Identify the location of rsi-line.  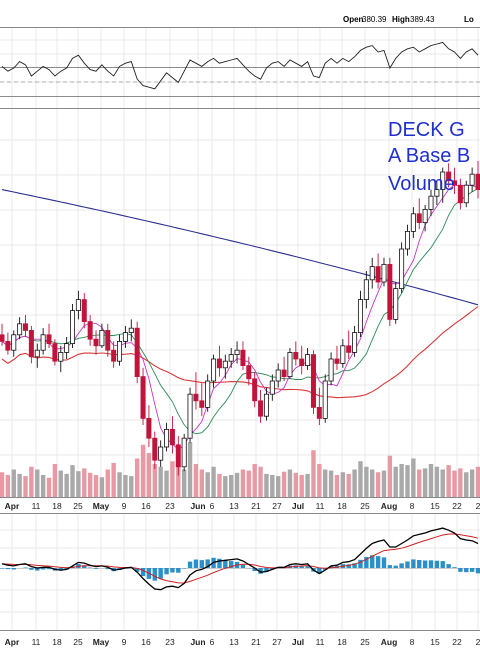
(240, 65).